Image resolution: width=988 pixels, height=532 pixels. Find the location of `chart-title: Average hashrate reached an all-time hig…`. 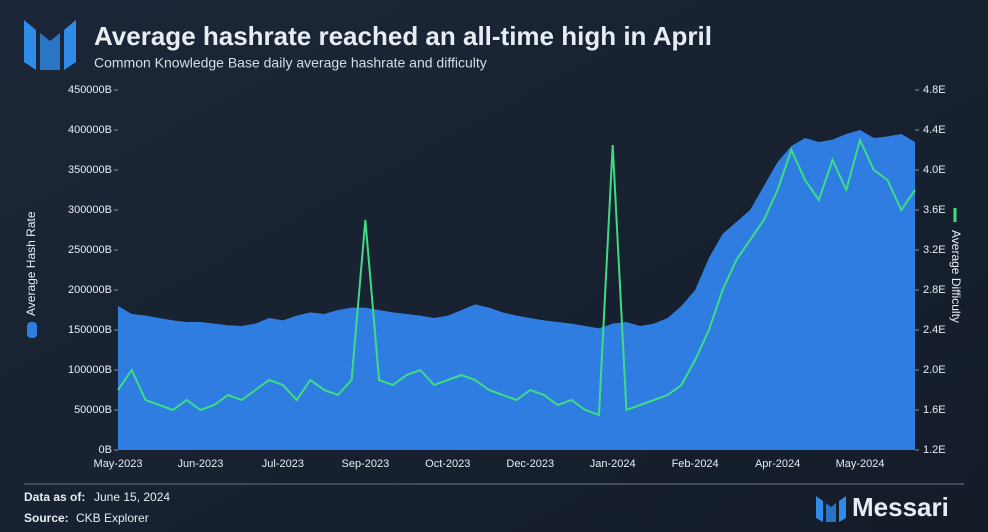

chart-title: Average hashrate reached an all-time hig… is located at coordinates (403, 36).